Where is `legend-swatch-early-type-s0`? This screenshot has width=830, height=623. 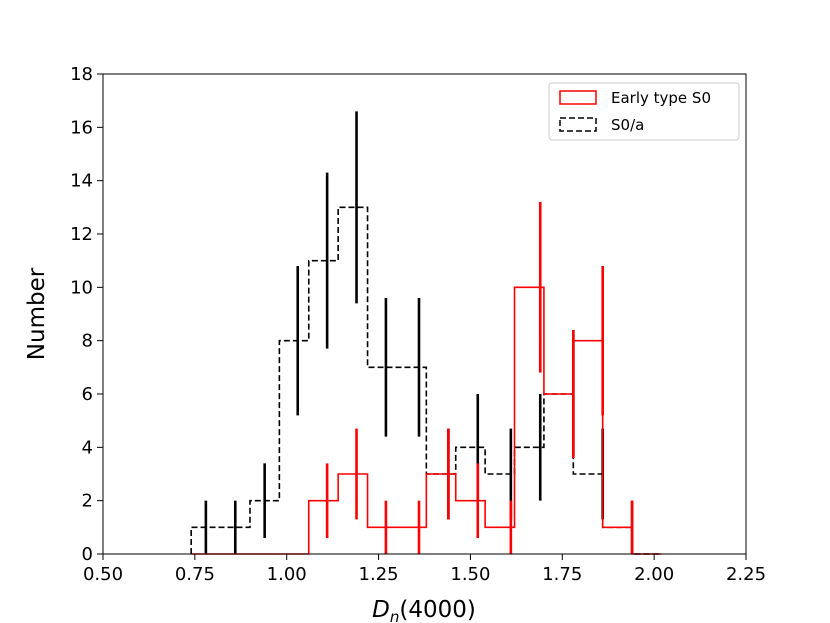
legend-swatch-early-type-s0 is located at coordinates (578, 97).